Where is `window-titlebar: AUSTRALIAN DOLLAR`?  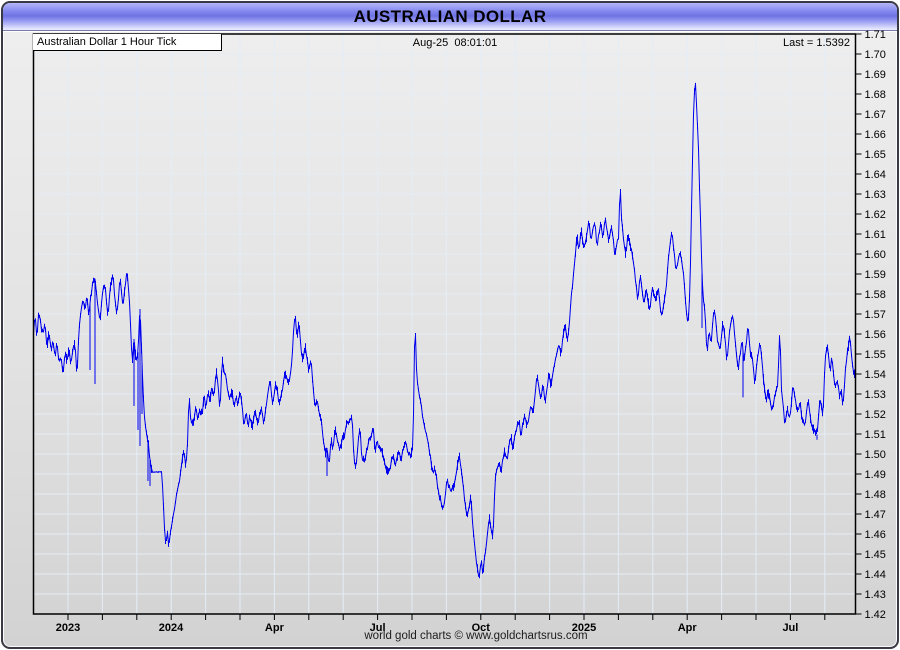 window-titlebar: AUSTRALIAN DOLLAR is located at coordinates (450, 17).